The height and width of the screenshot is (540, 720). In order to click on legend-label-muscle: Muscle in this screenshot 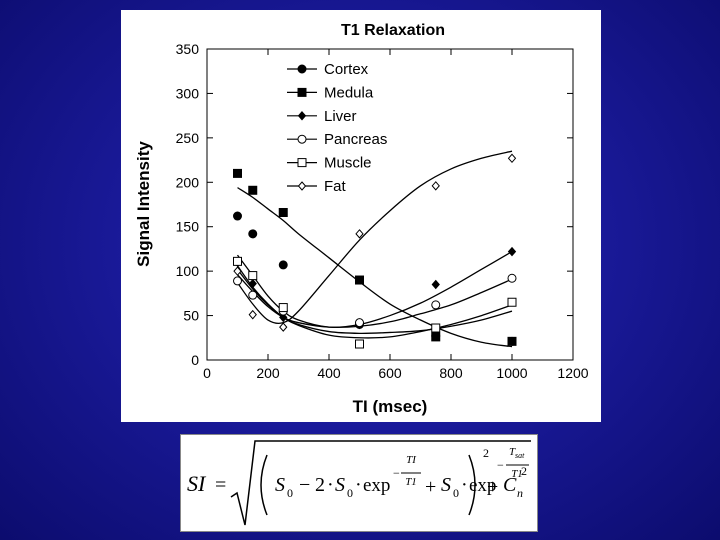, I will do `click(348, 163)`.